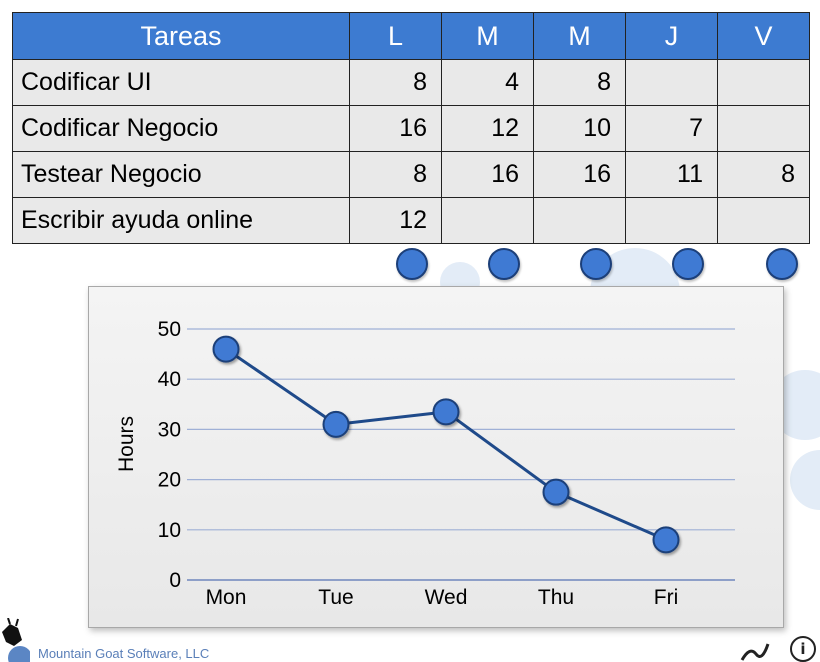  Describe the element at coordinates (169, 329) in the screenshot. I see `y-tick-label: 50` at that location.